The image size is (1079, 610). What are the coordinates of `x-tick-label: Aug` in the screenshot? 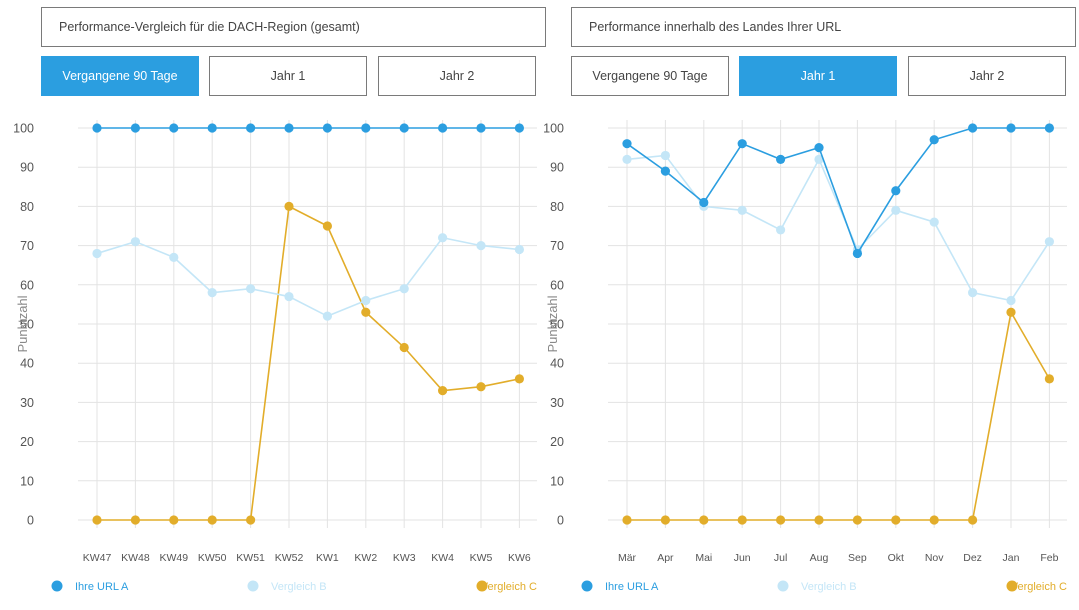 It's located at (819, 558).